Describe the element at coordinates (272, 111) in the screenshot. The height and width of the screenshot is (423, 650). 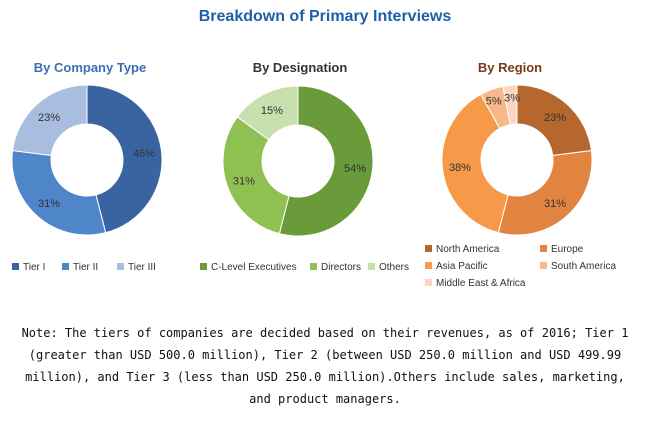
I see `slice-label-1-2: 15%` at that location.